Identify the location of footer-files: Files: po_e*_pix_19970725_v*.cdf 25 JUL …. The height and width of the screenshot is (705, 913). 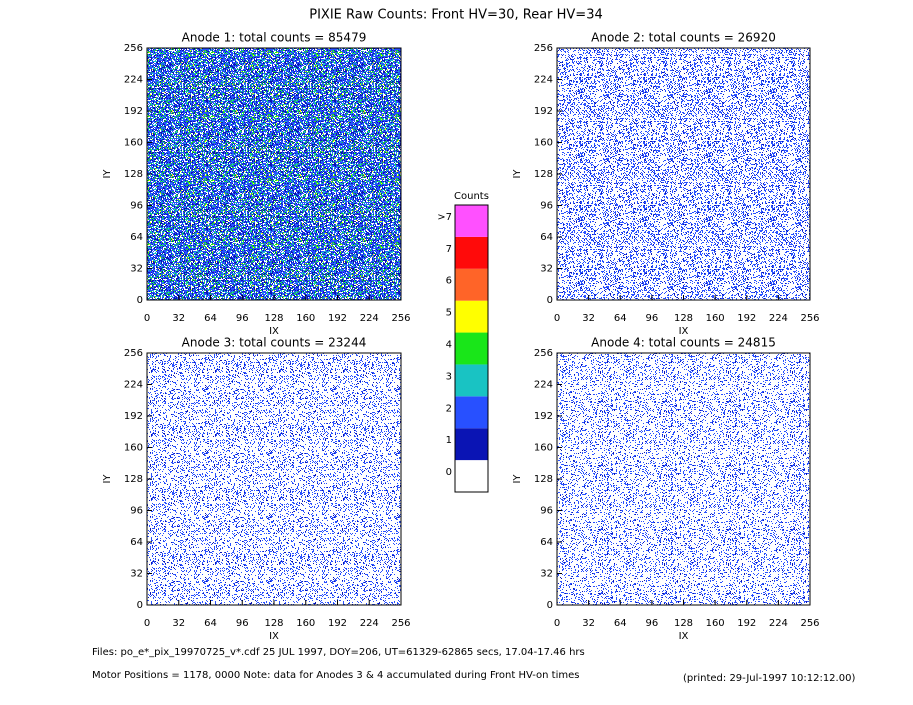
(338, 652).